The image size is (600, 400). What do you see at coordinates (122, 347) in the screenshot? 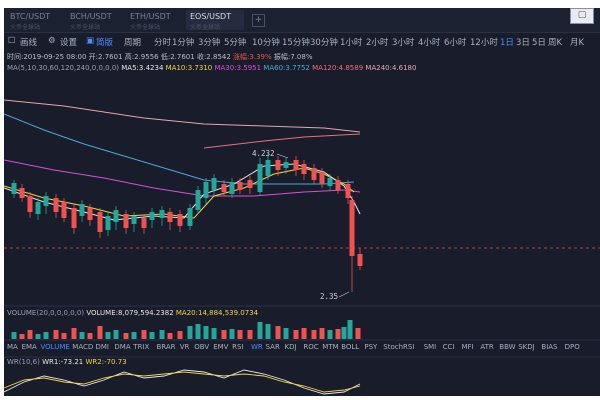
I see `indicator-tab-dma: DMA` at bounding box center [122, 347].